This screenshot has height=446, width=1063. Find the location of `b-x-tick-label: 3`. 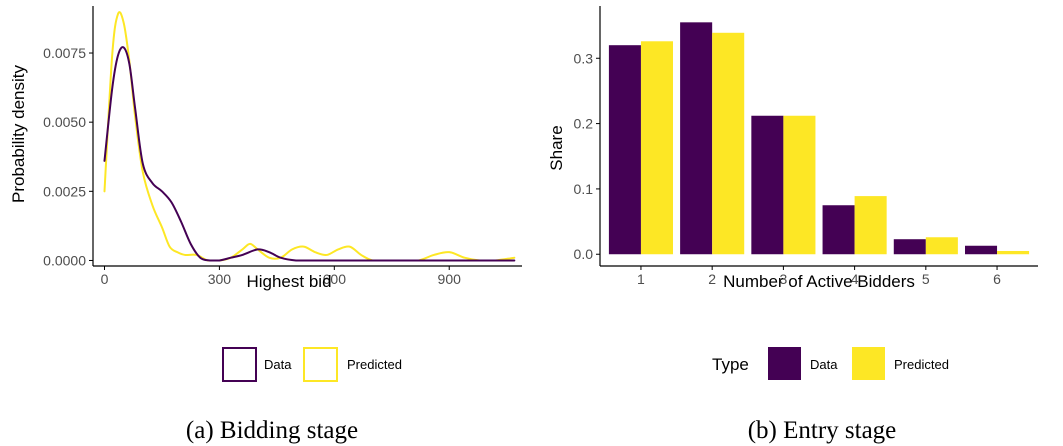

b-x-tick-label: 3 is located at coordinates (783, 279).